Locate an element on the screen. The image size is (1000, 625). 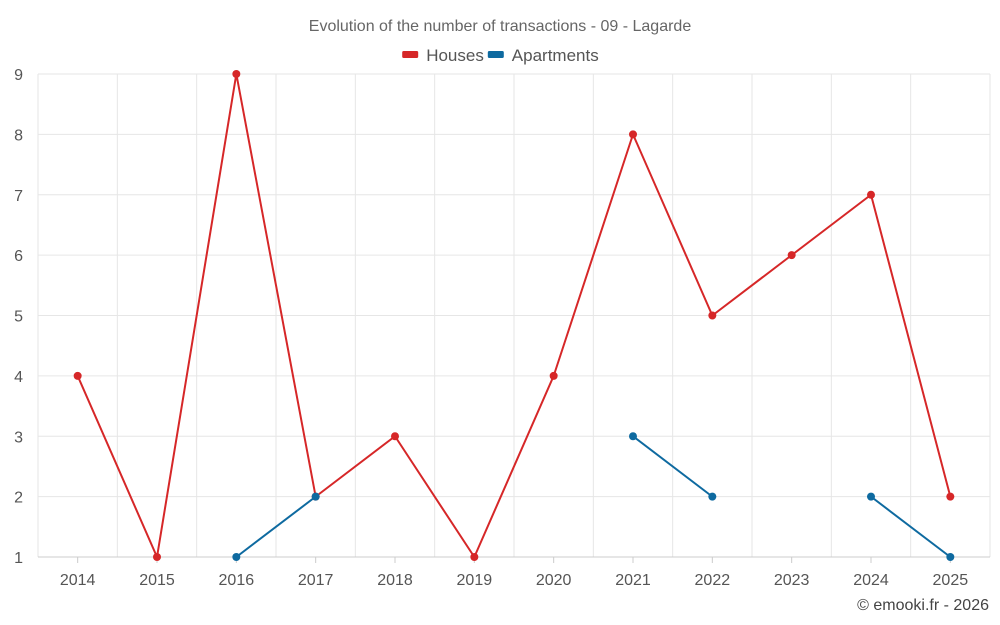
x-tick-label: 2019 is located at coordinates (475, 580).